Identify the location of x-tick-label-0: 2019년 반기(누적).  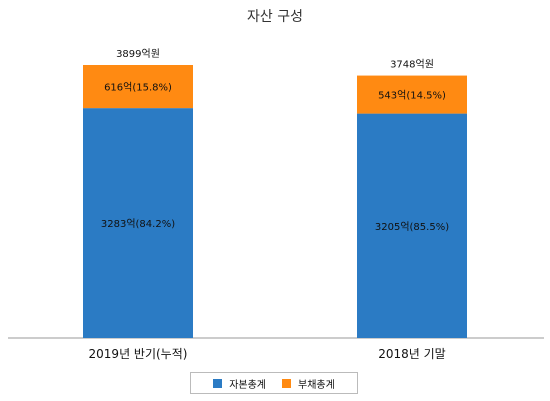
(138, 354).